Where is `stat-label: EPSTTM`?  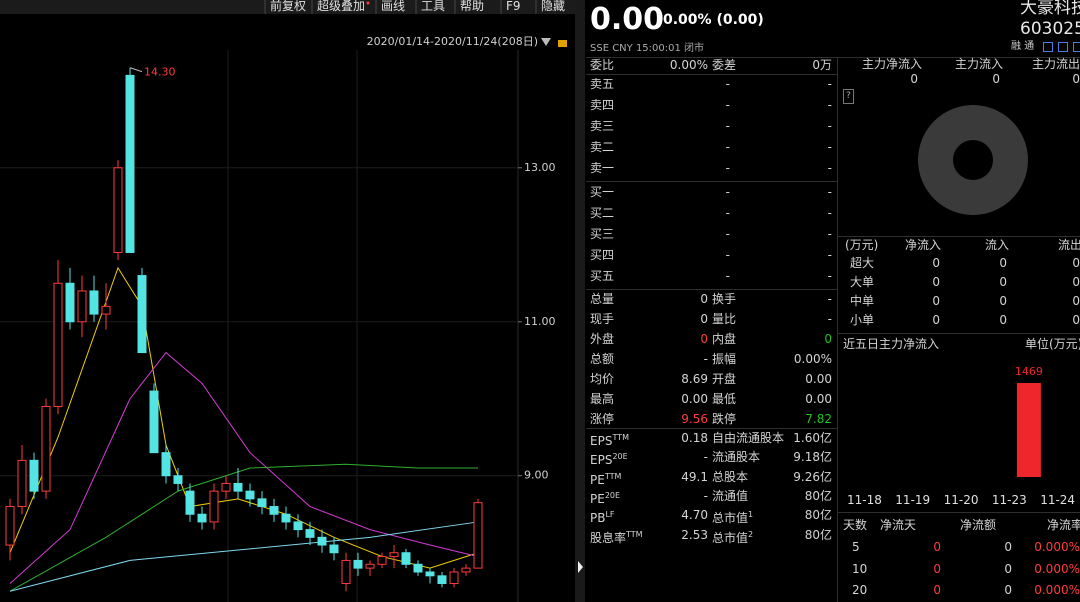
stat-label: EPSTTM is located at coordinates (609, 440).